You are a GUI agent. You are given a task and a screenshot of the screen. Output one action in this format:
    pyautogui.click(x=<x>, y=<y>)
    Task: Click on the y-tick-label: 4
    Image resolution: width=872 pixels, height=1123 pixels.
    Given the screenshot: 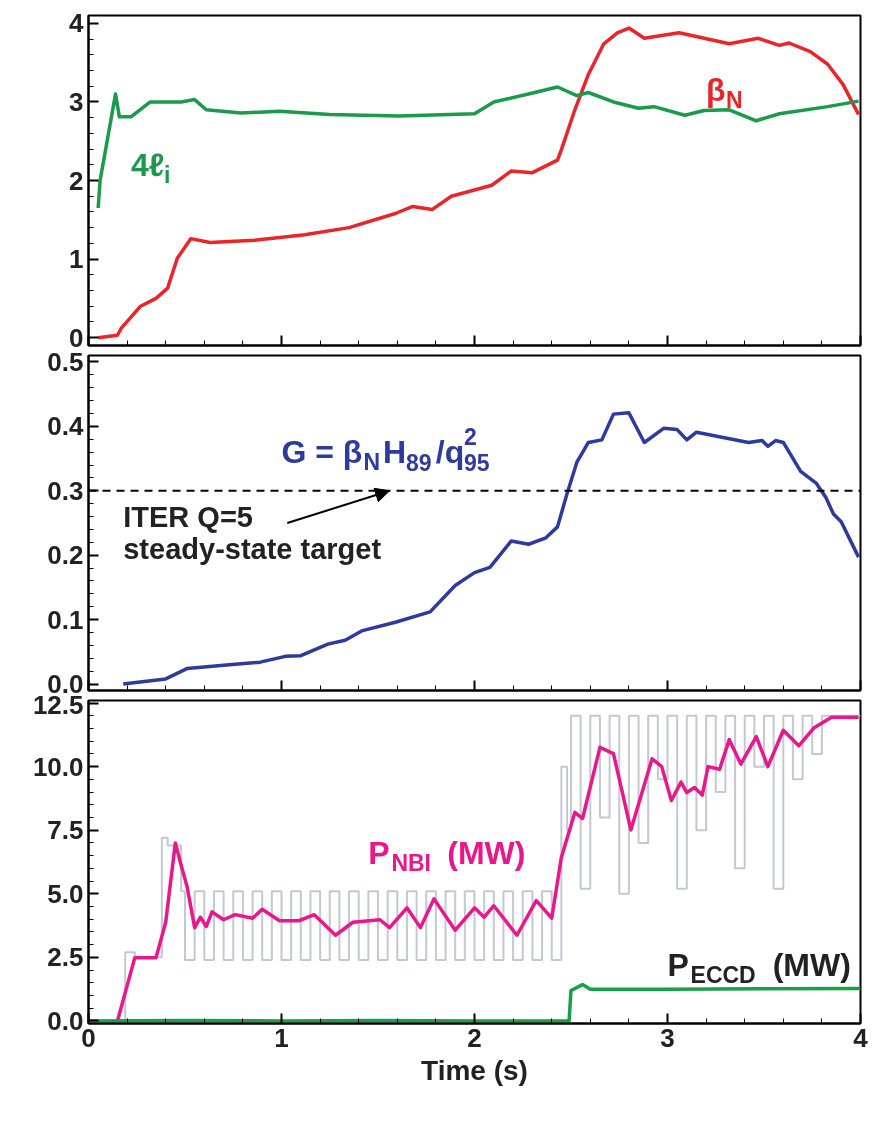 What is the action you would take?
    pyautogui.click(x=77, y=23)
    